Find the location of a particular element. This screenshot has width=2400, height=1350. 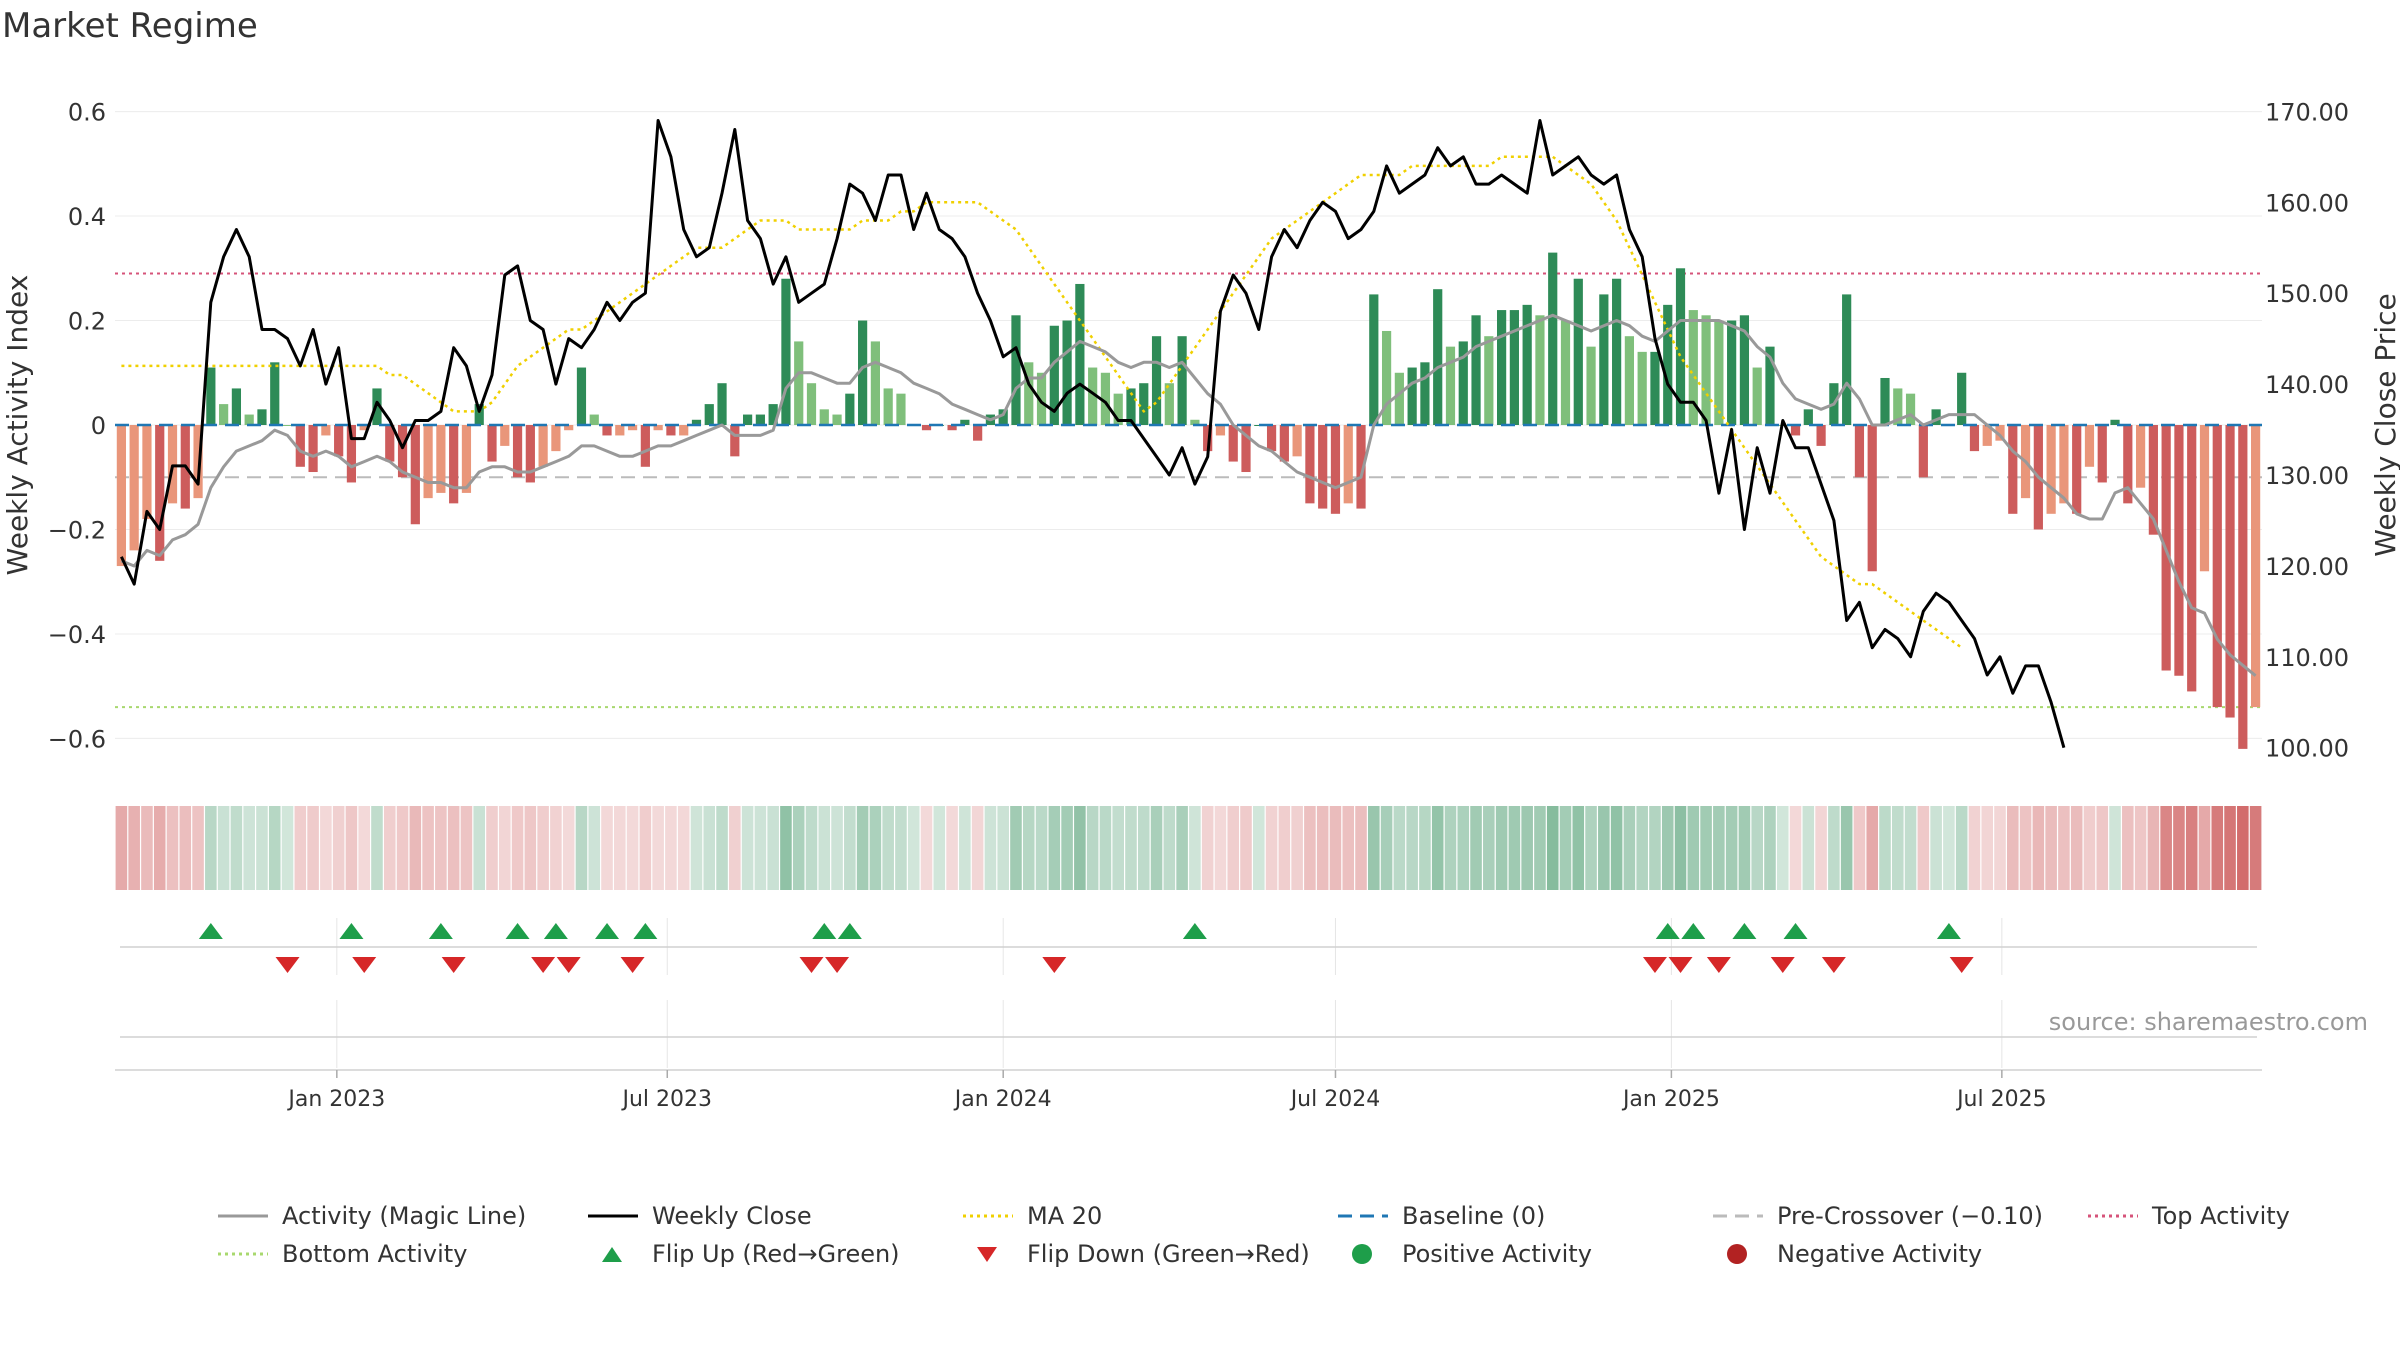

legend-label: Flip Up (Red→Green) is located at coordinates (776, 1254).